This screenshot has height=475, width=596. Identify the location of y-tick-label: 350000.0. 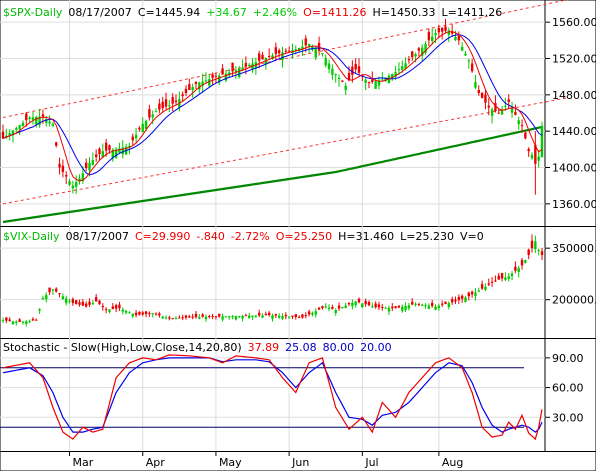
(574, 248).